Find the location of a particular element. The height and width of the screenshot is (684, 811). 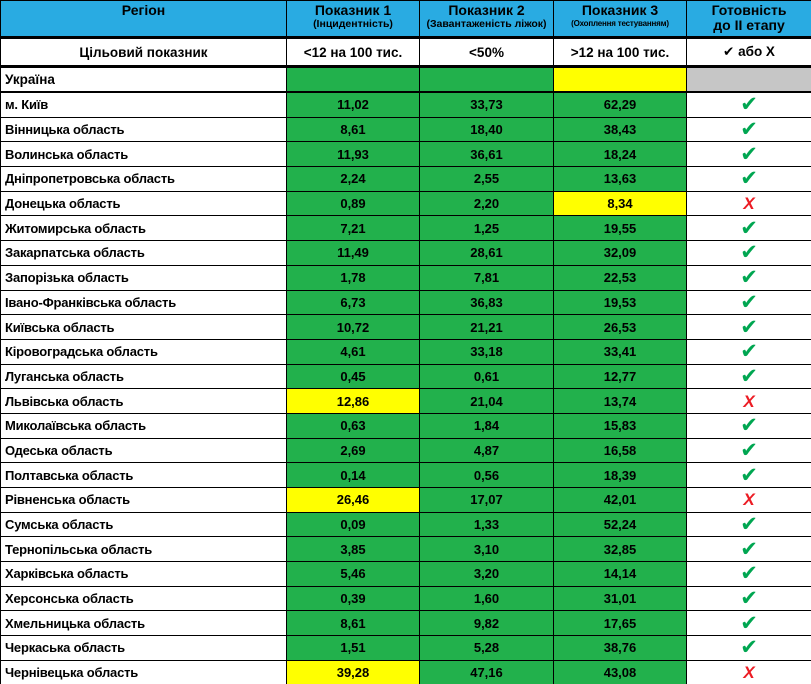

header-indicator-1: Показник 1 (Інцидентність) is located at coordinates (353, 19).